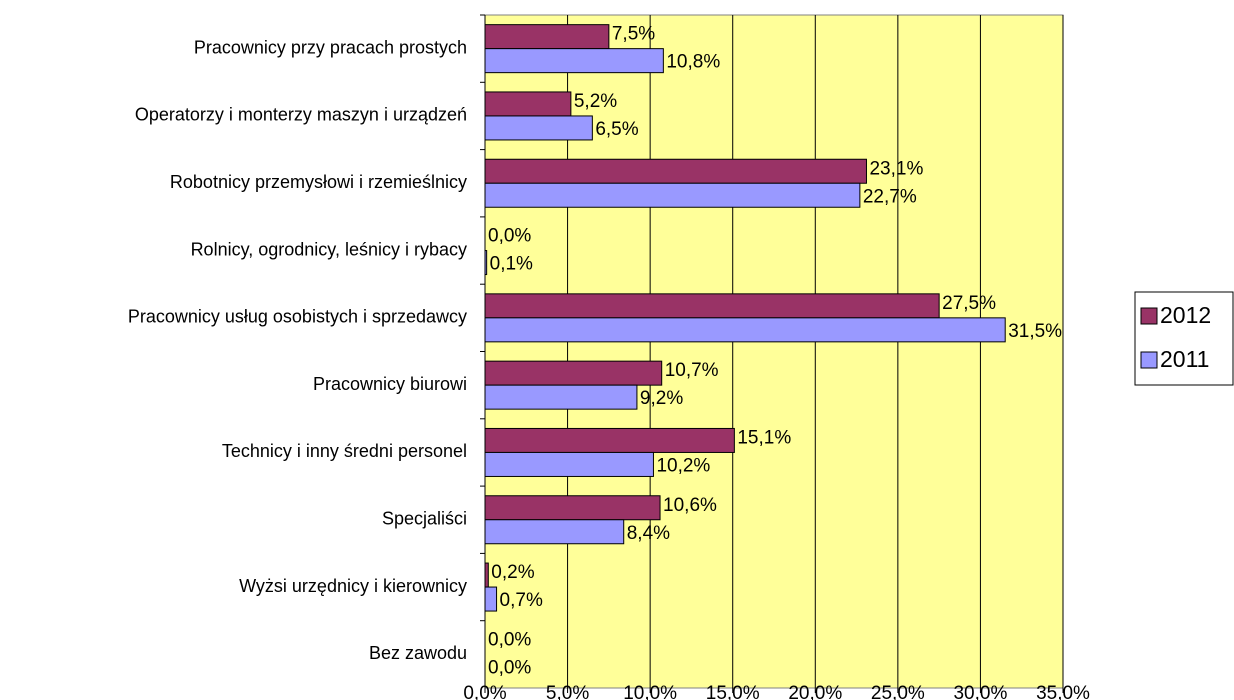 This screenshot has width=1234, height=700. Describe the element at coordinates (318, 182) in the screenshot. I see `y-tick-label: Robotnicy przemysłowi i rzemieślnicy` at that location.